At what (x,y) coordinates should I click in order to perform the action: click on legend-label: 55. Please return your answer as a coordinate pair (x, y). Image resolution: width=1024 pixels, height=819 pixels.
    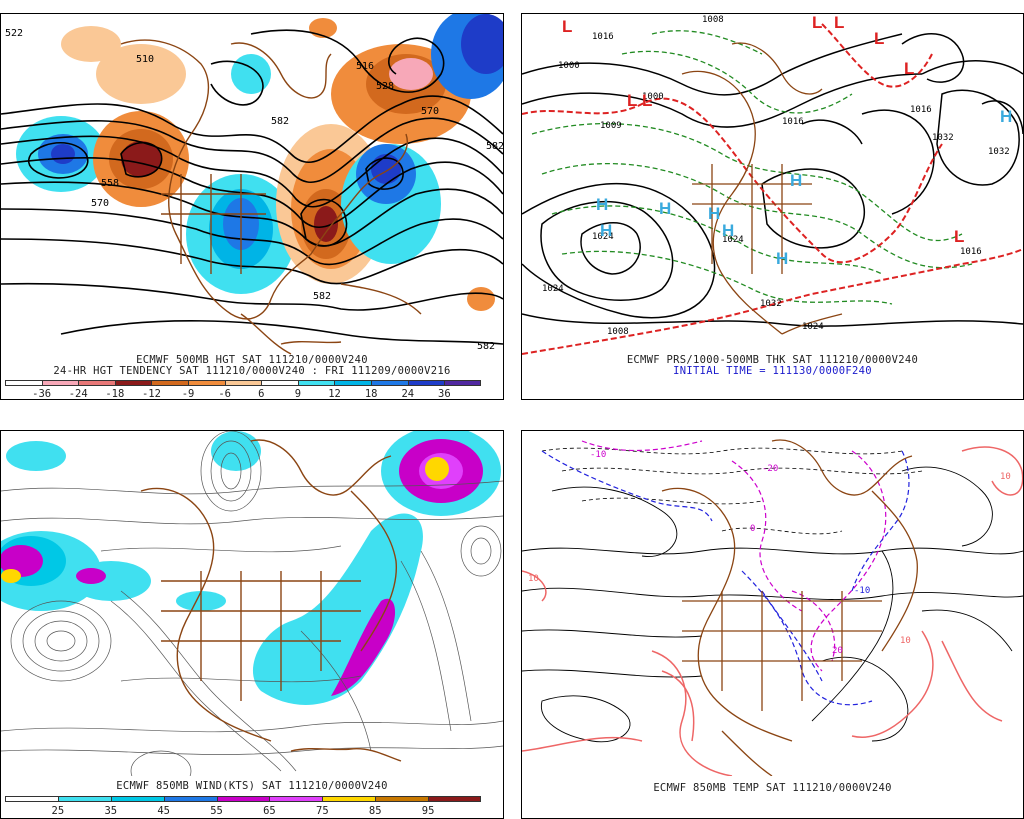
    Looking at the image, I should click on (216, 811).